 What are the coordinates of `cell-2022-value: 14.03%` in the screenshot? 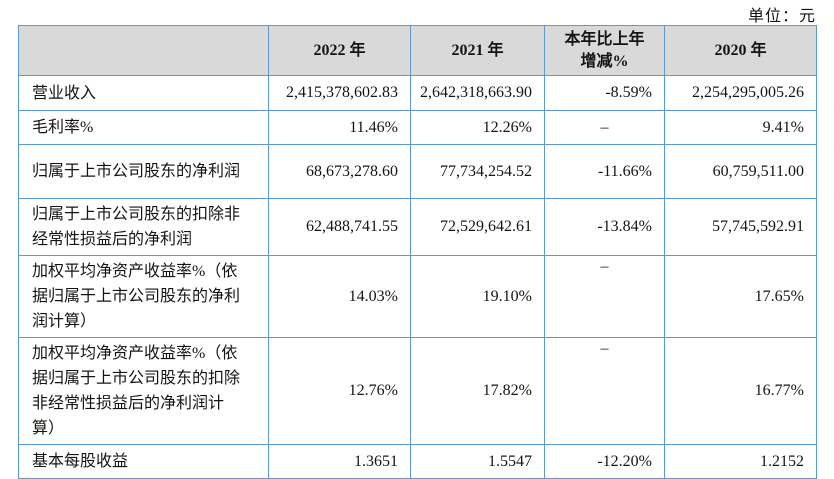 It's located at (339, 296).